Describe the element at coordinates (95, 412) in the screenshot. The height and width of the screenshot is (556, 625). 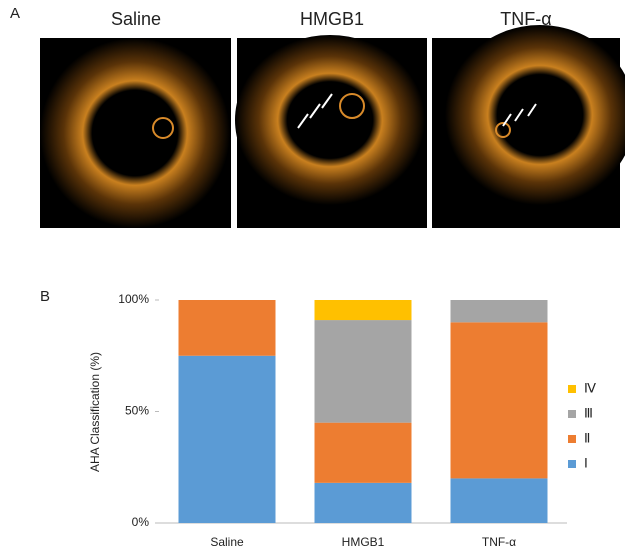
I see `y-axis-title: AHA Classification (%)` at that location.